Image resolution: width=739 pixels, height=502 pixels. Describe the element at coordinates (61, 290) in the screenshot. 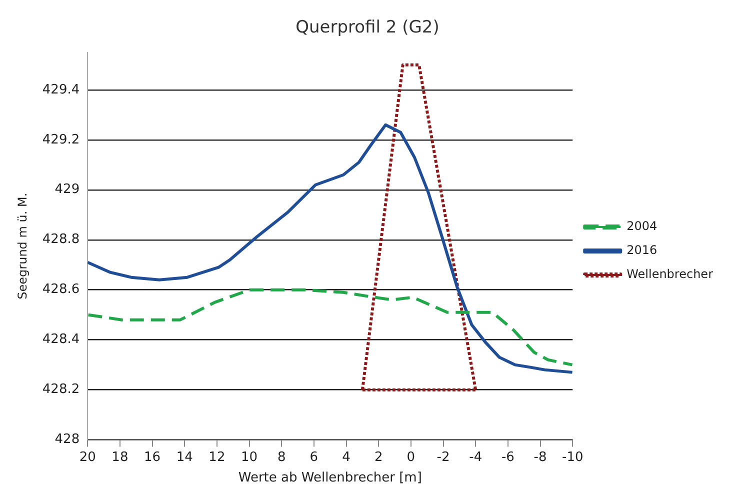

I see `y-tick-label: 428.6` at that location.